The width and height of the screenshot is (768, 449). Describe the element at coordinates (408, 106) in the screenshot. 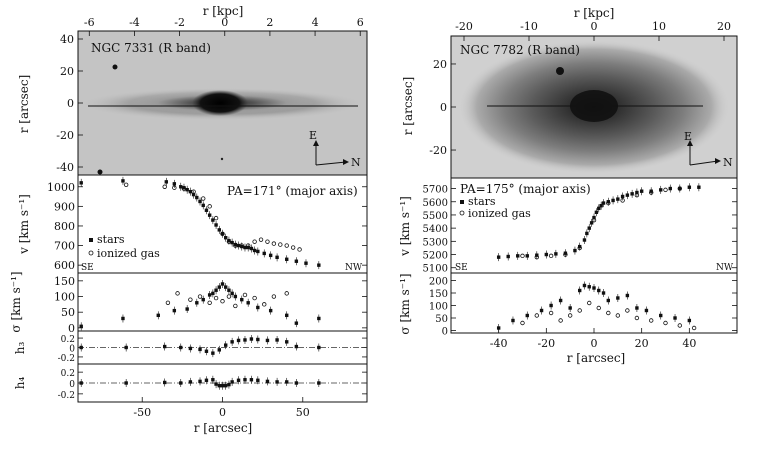

I see `ngc7782-image-ylabel: r [arcsec]` at that location.